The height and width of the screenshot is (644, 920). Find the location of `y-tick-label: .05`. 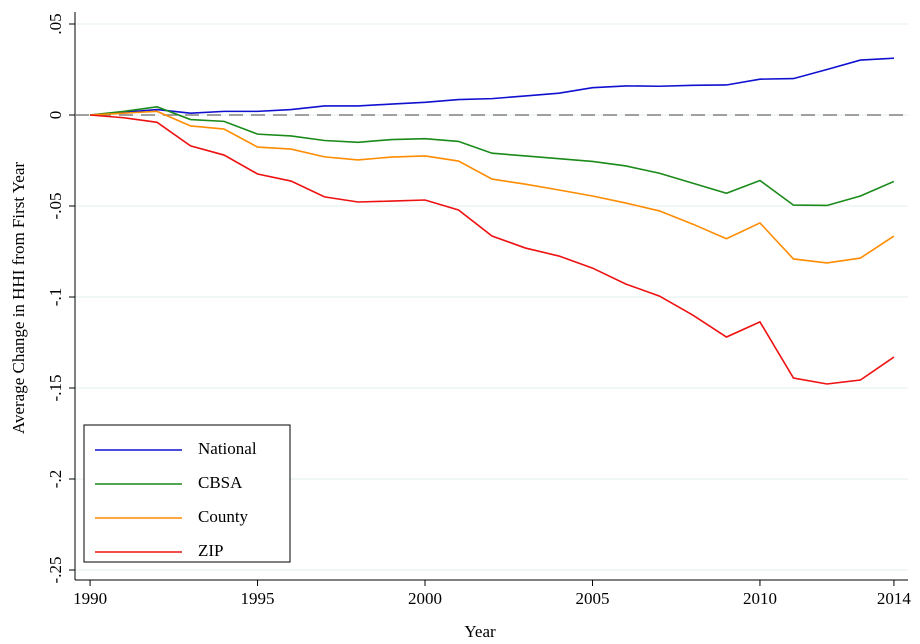

y-tick-label: .05 is located at coordinates (55, 23).